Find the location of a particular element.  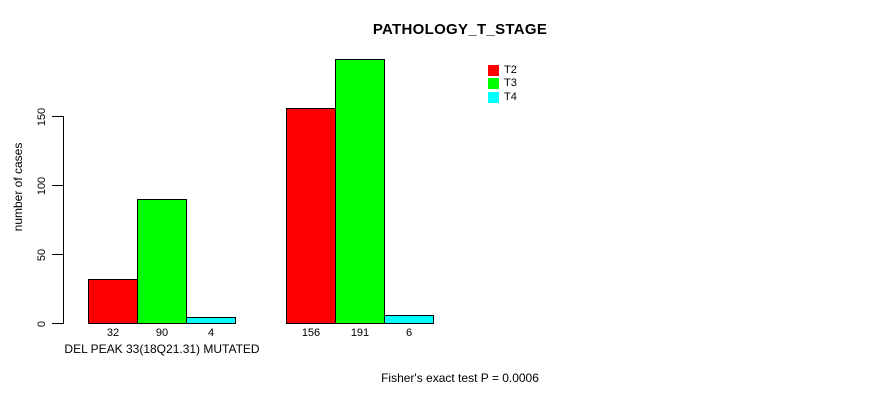

y-tick-label: 150 is located at coordinates (42, 116).